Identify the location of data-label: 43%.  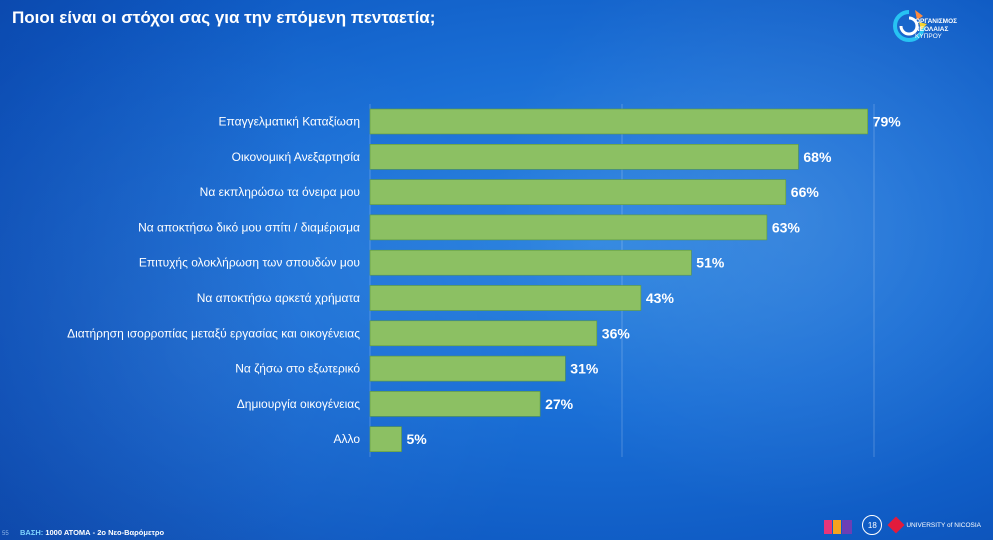
(660, 298).